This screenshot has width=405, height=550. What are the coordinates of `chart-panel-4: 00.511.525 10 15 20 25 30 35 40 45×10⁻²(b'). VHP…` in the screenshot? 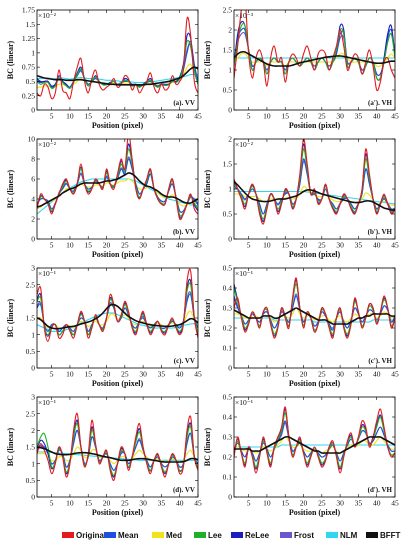 It's located at (301, 197).